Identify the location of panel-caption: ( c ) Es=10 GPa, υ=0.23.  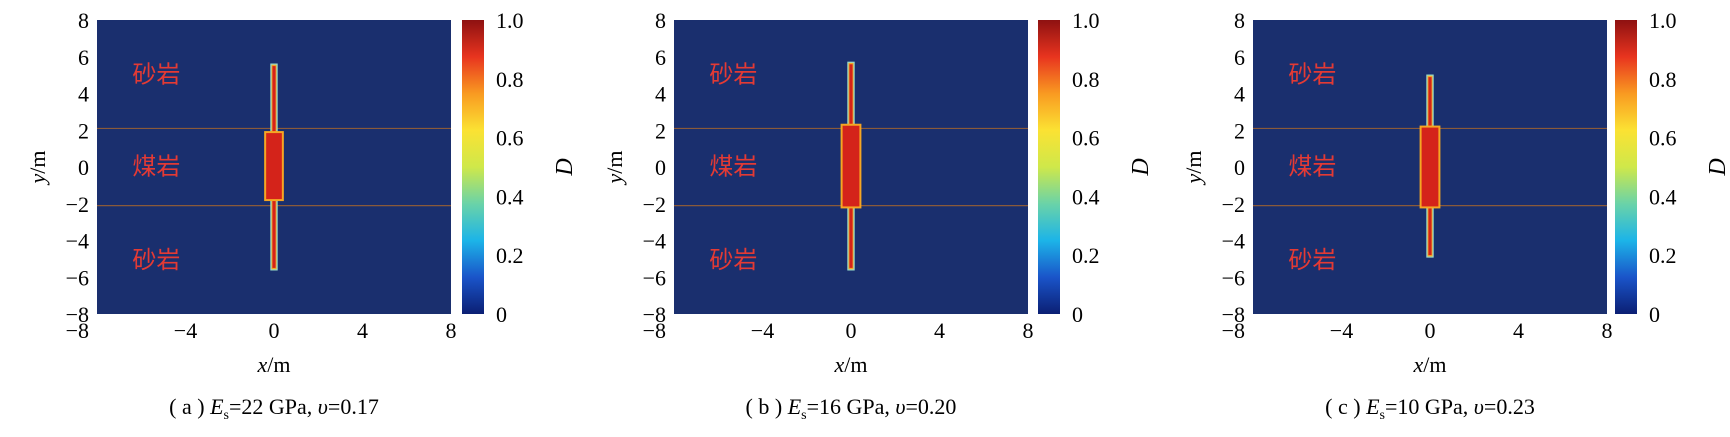
(1430, 408).